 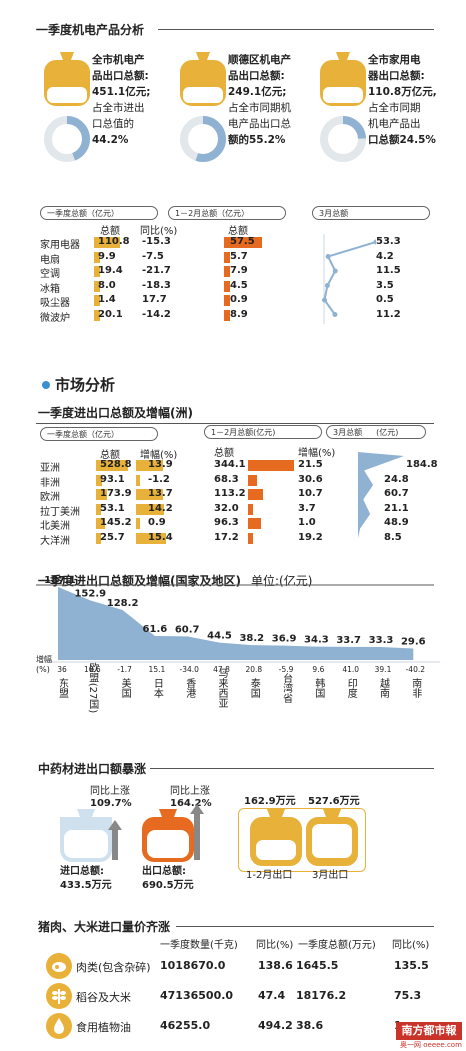 I want to click on q1-value: 9.9, so click(x=107, y=256).